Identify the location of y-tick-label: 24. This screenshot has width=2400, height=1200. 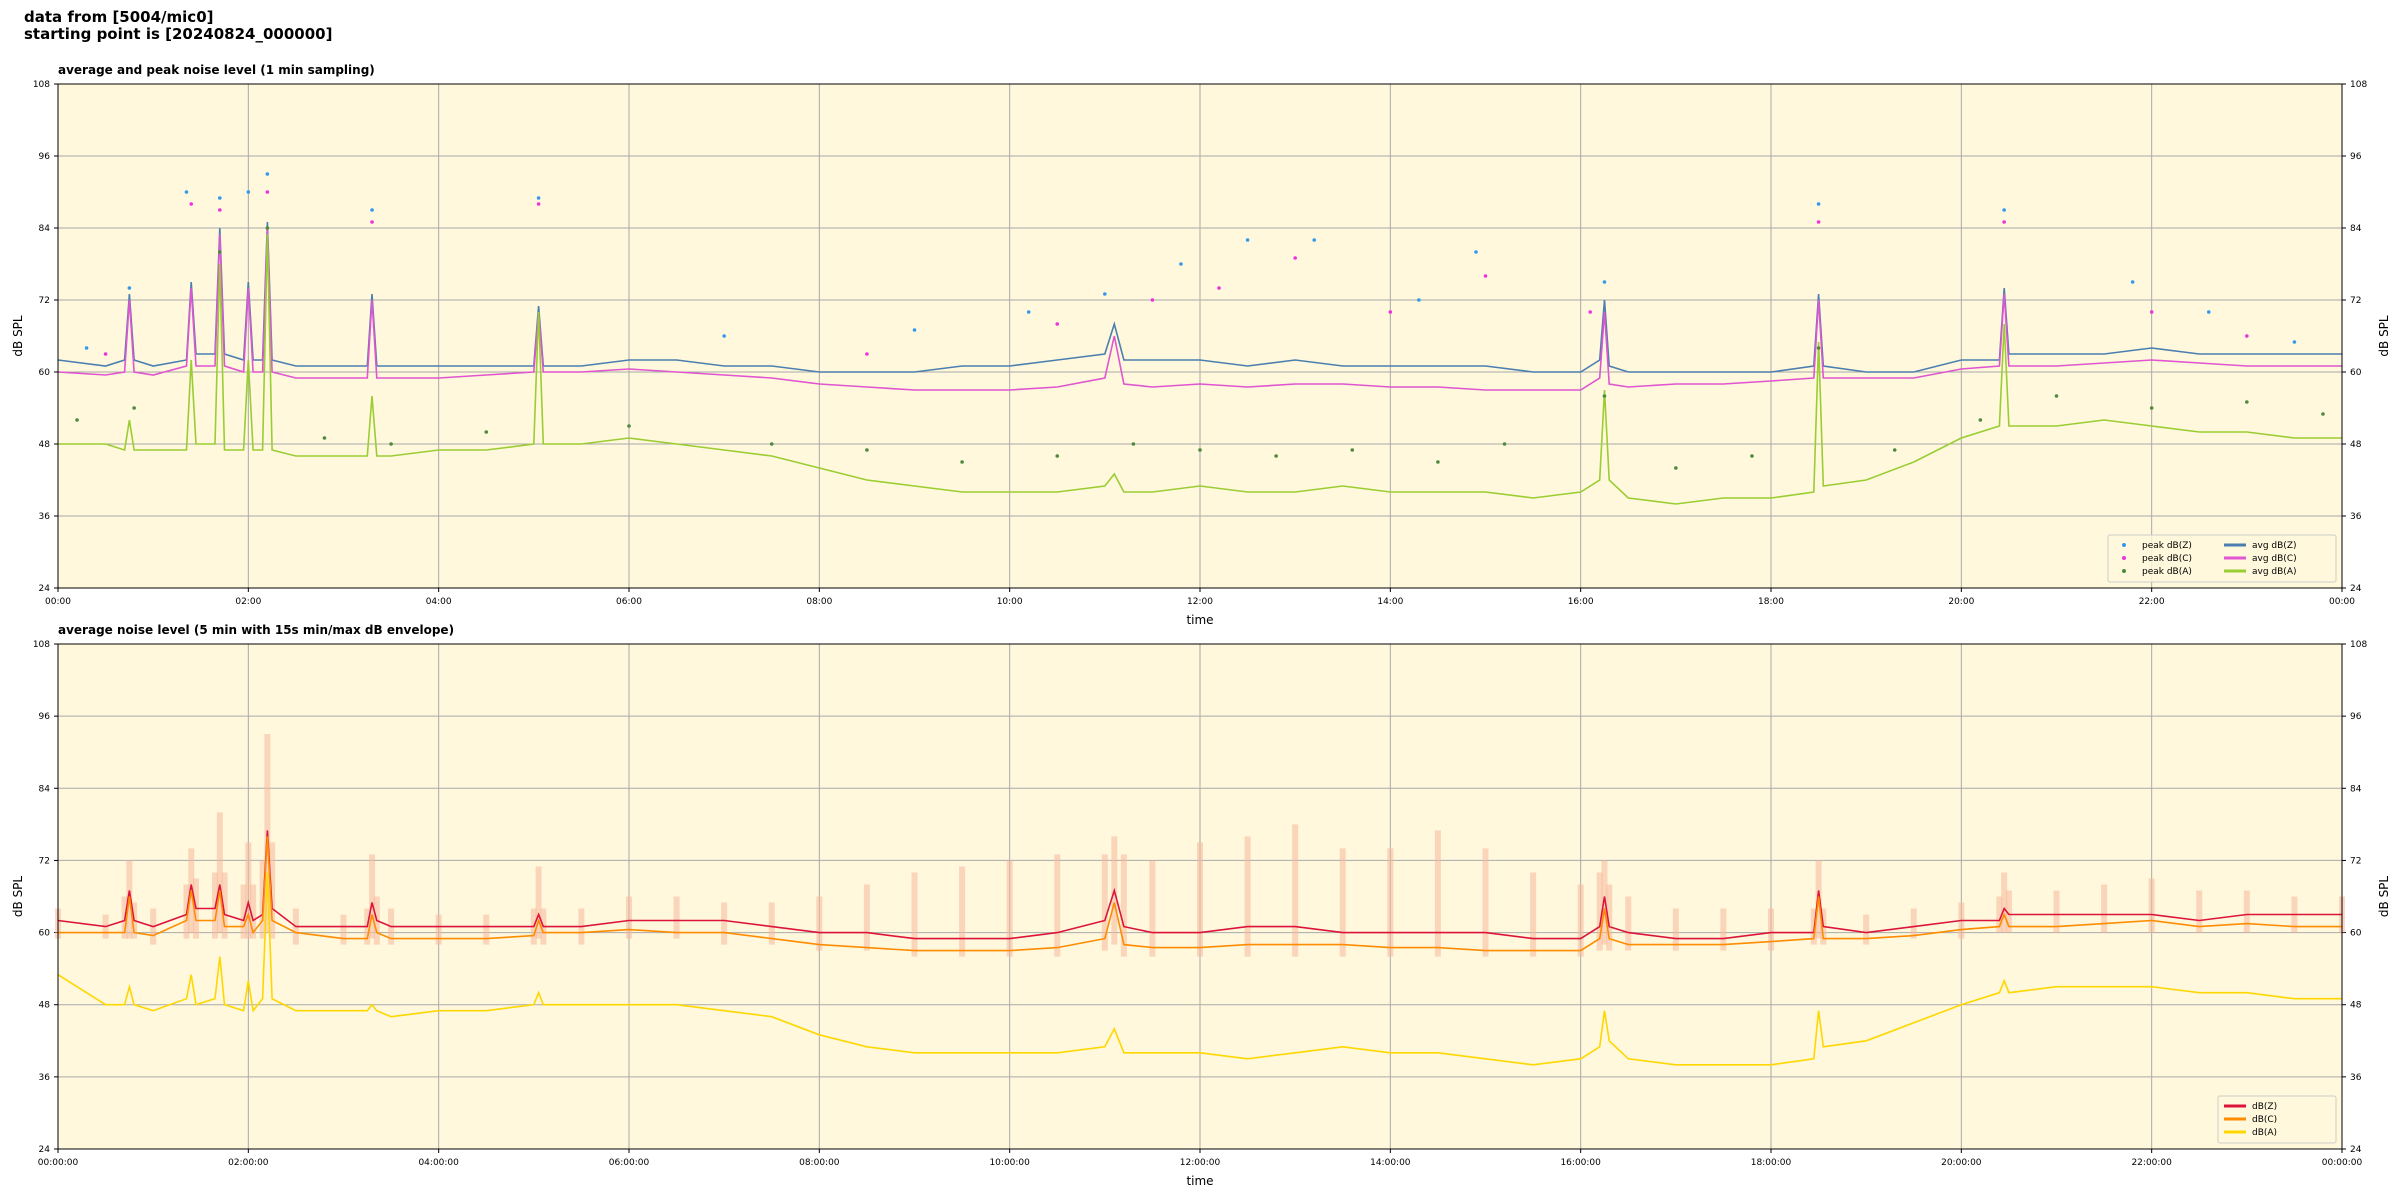
(45, 1150).